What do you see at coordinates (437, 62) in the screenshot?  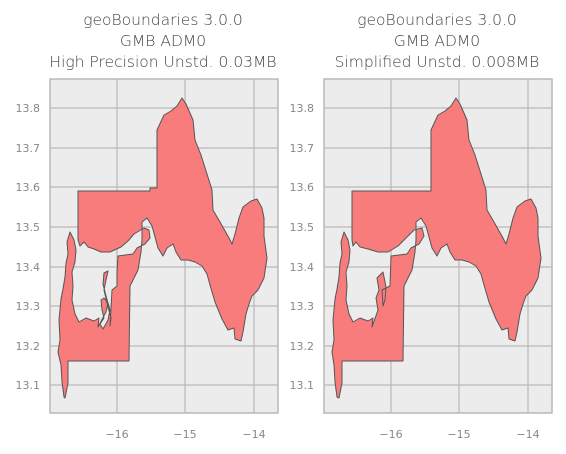 I see `title-line-3: Simplified Unstd. 0.008MB` at bounding box center [437, 62].